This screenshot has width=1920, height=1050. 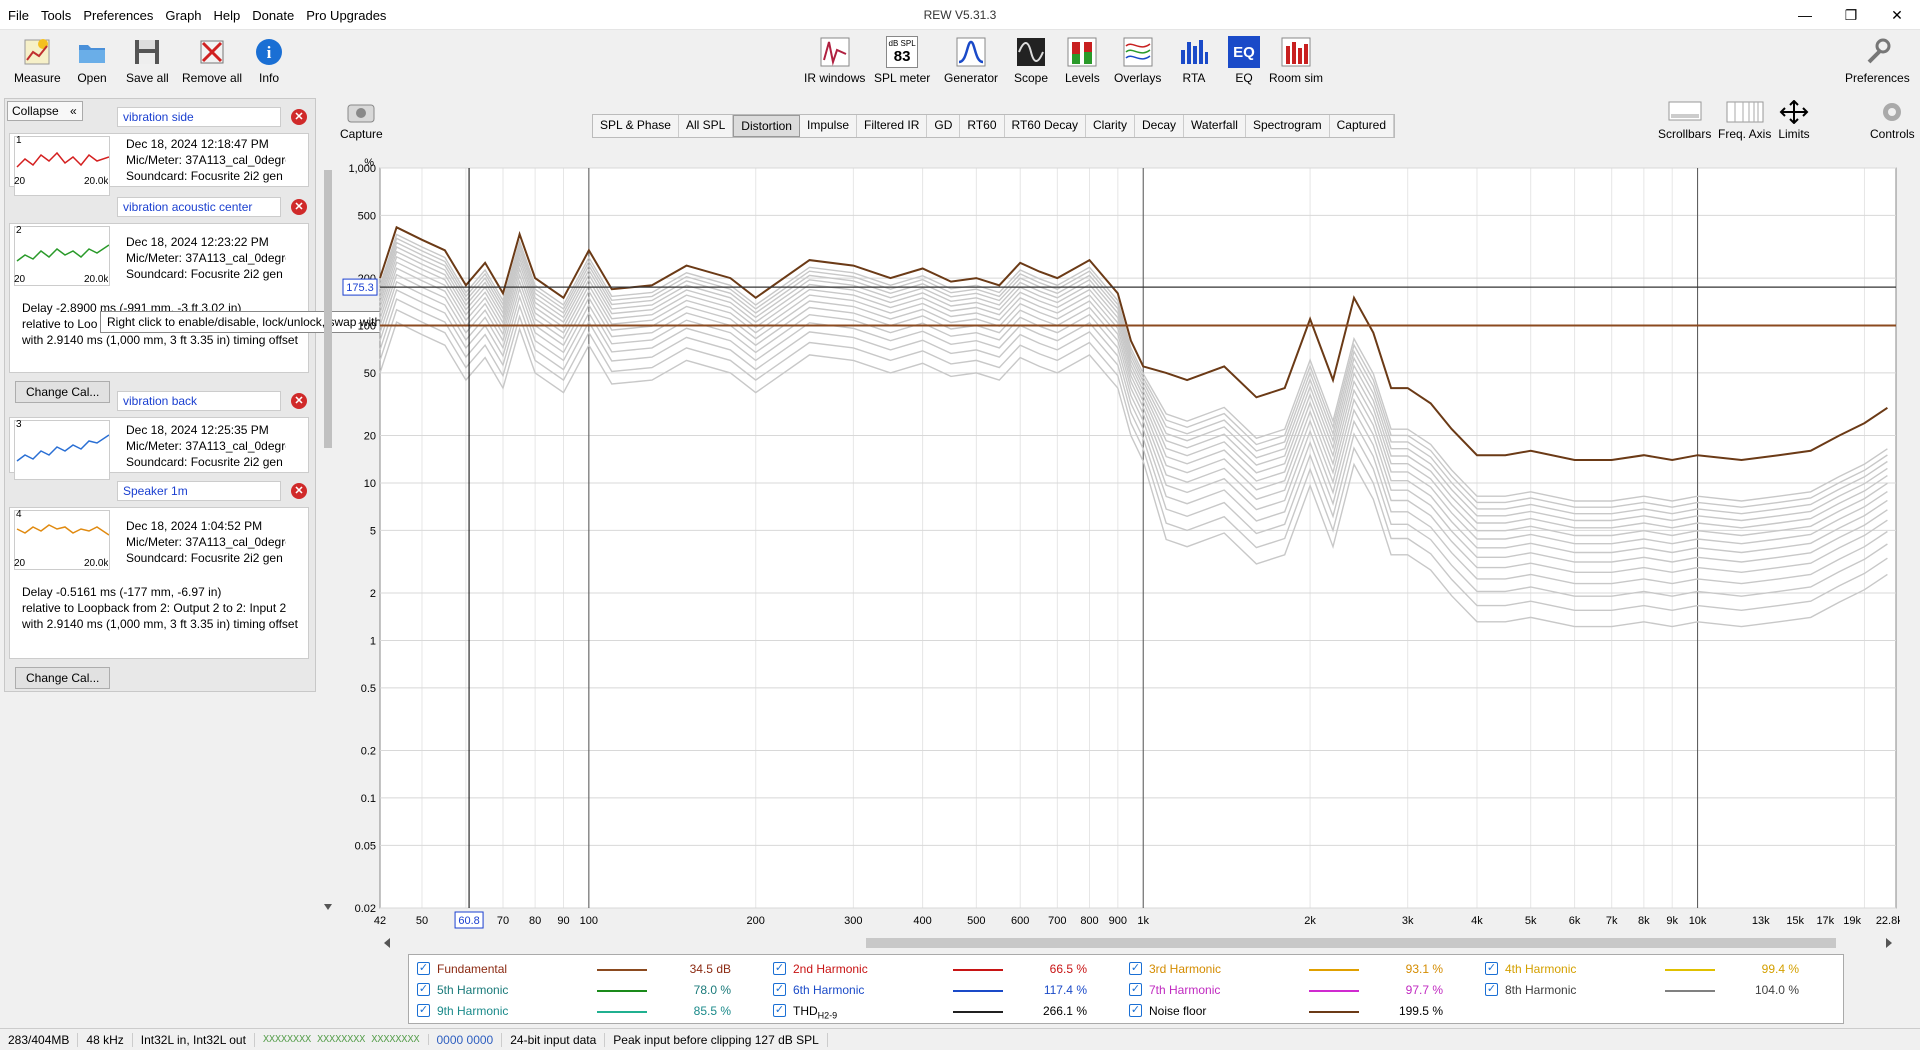 I want to click on graph-horizontal-scrollbar, so click(x=1138, y=943).